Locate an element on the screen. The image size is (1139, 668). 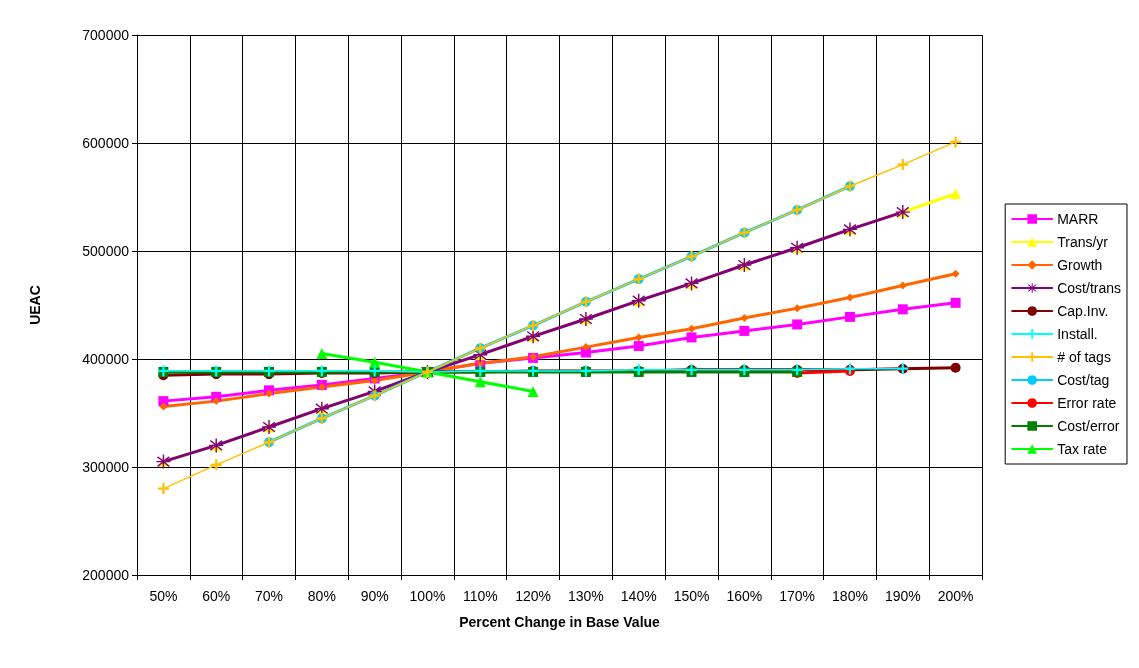
x-tick-label: 200% is located at coordinates (955, 596).